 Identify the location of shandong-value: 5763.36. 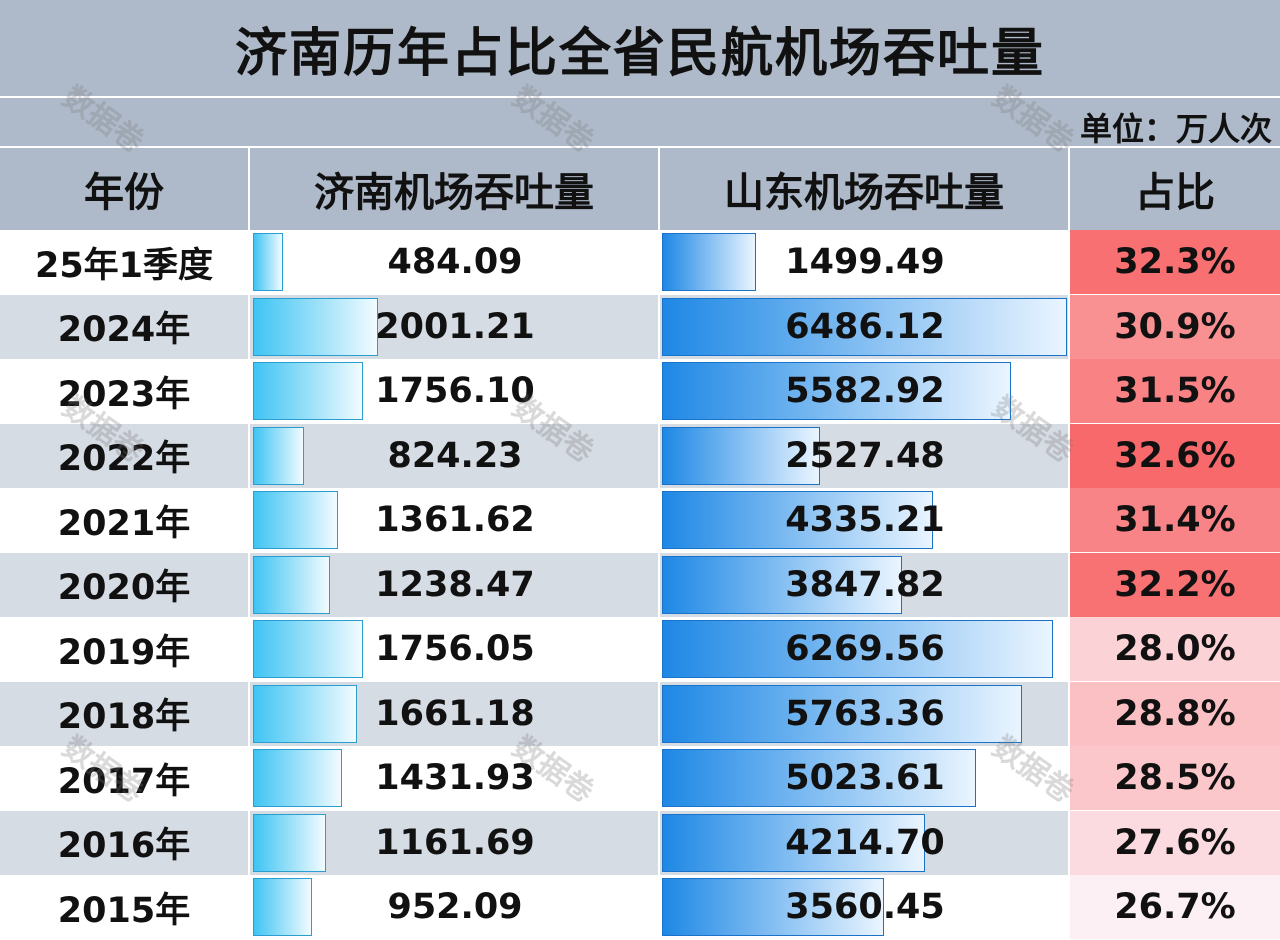
(865, 713).